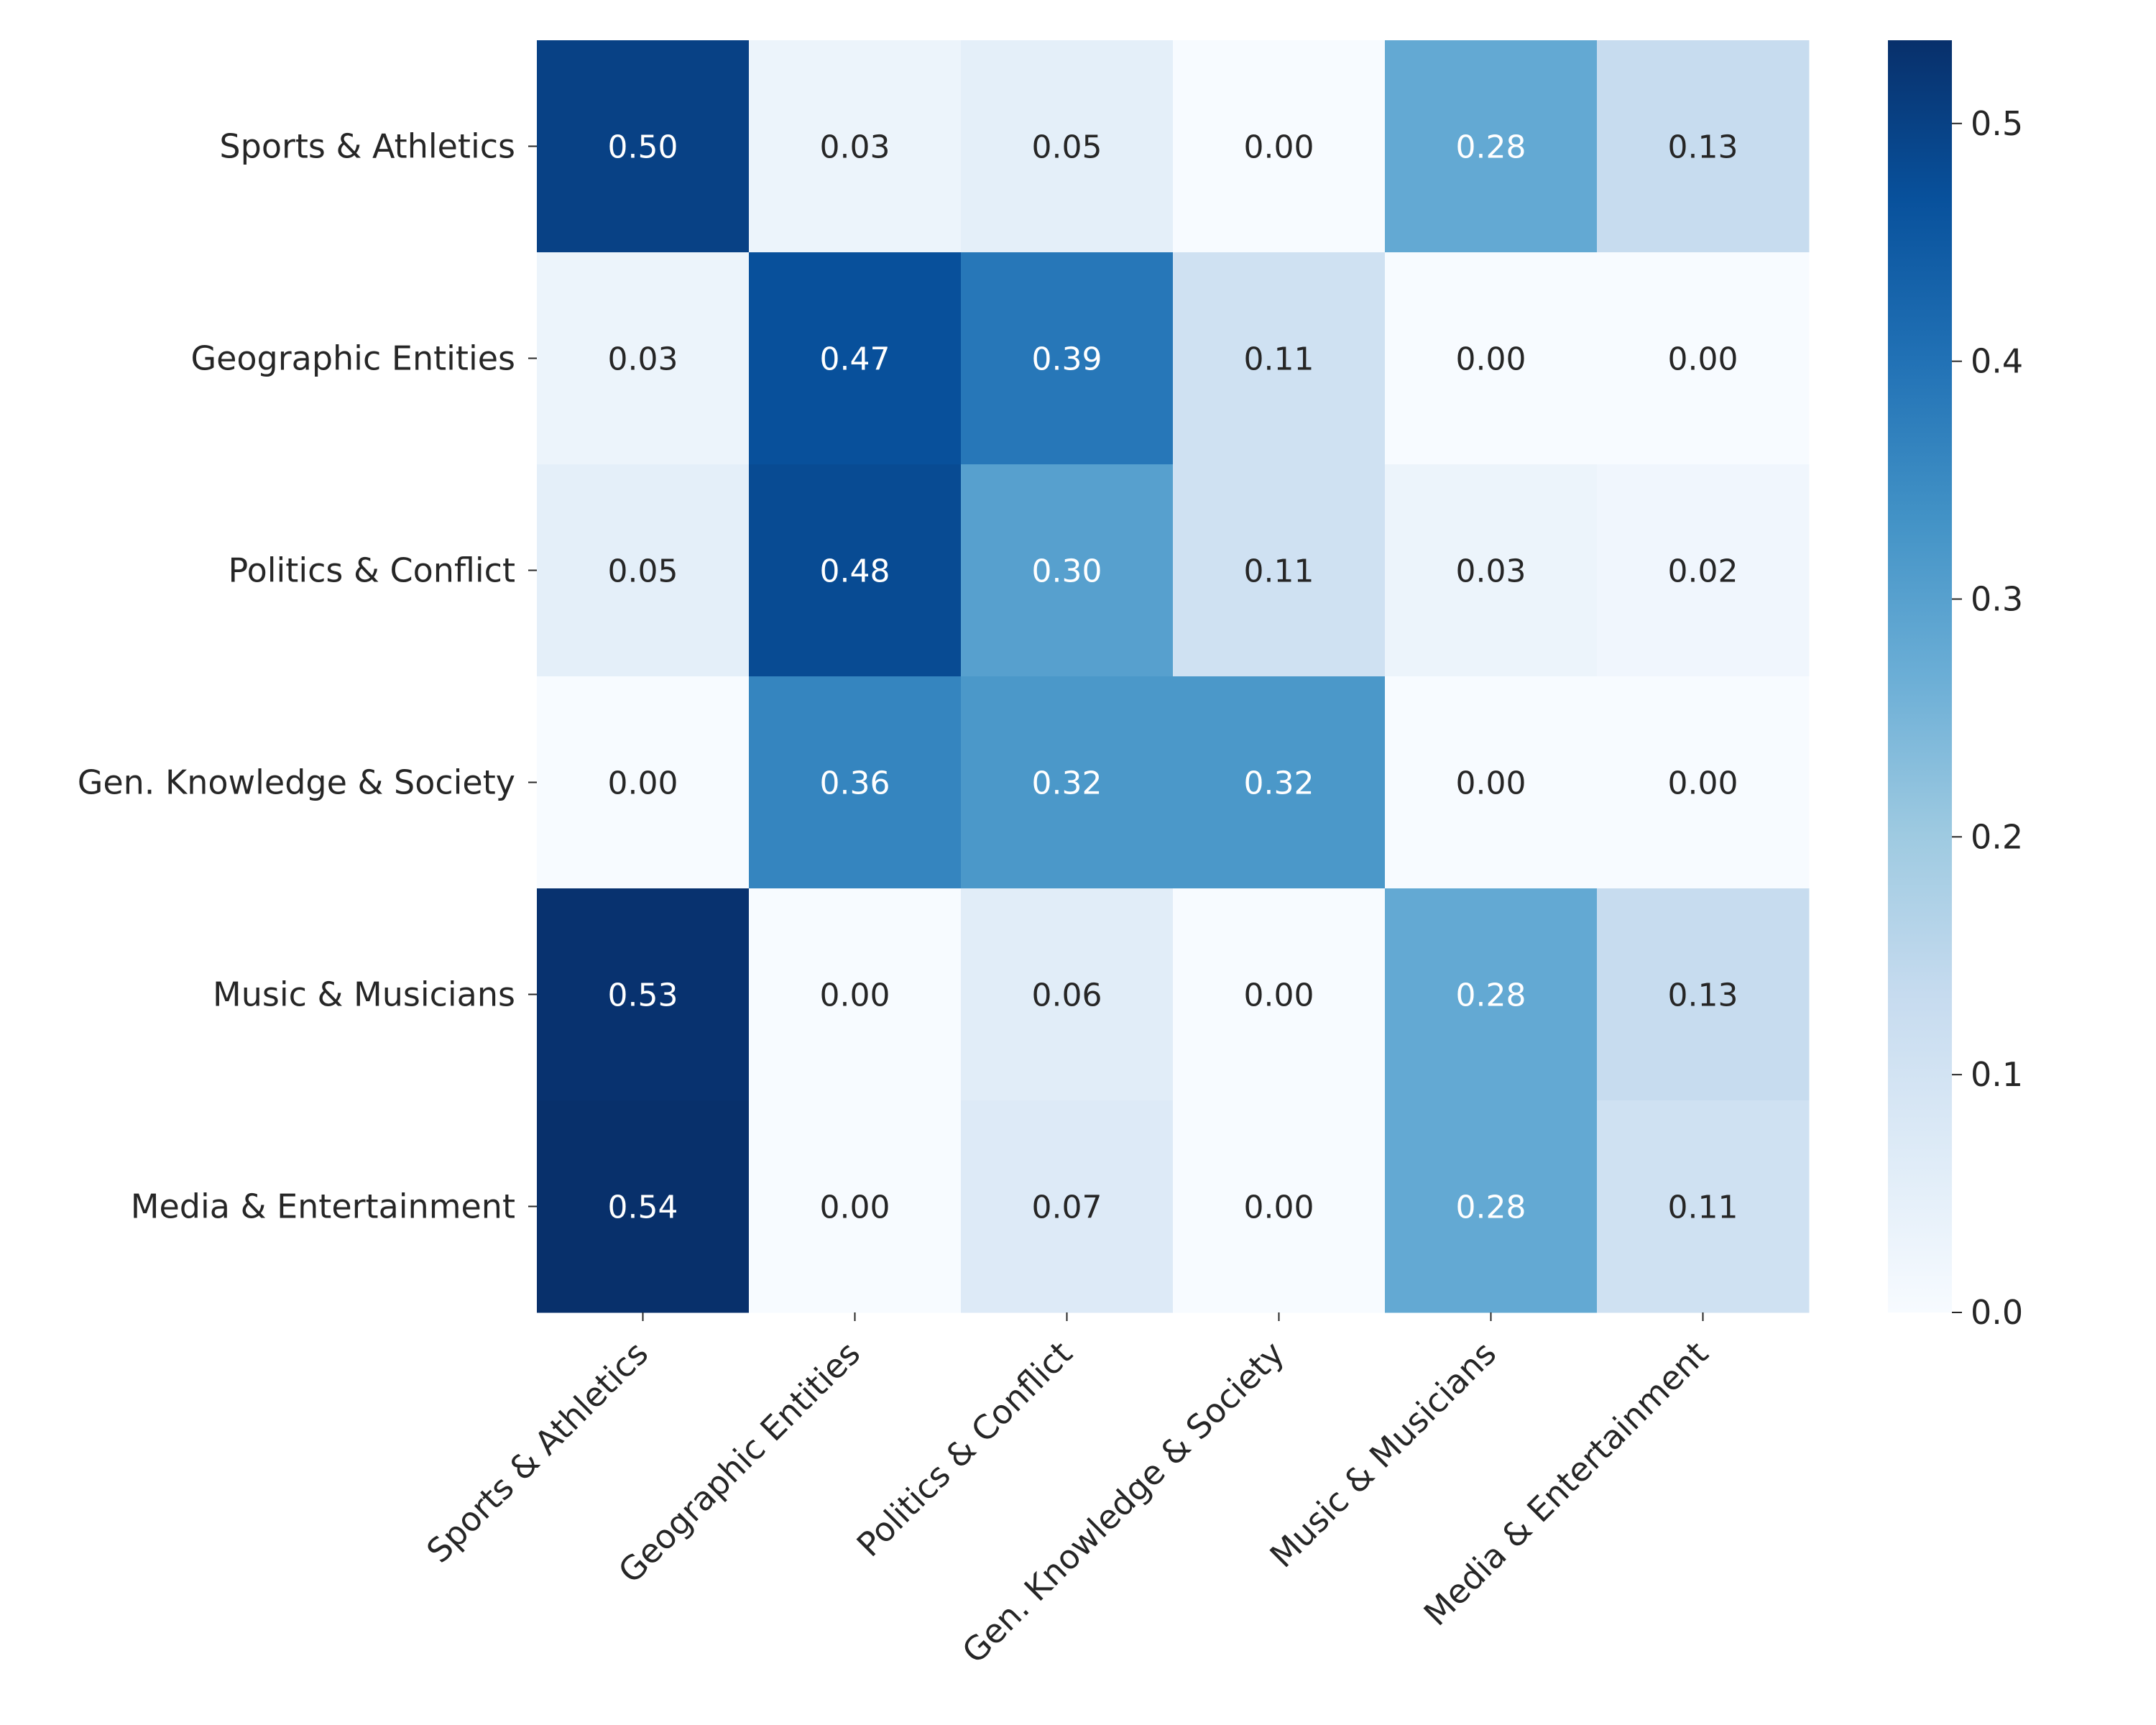  I want to click on cell-value-label: 0.39, so click(1067, 359).